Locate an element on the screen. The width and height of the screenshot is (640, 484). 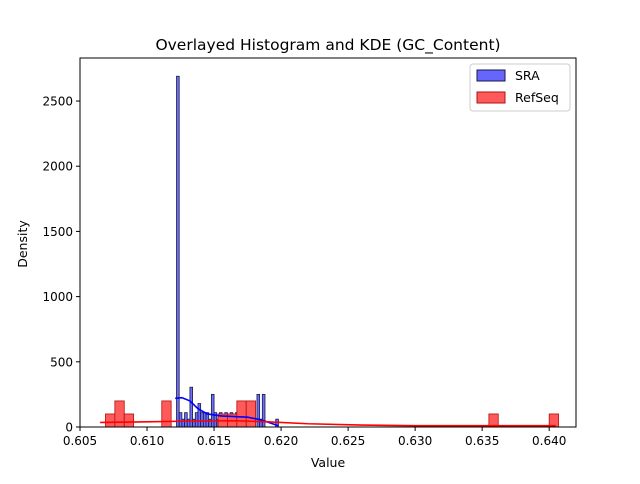
legend: SRA RefSeq is located at coordinates (520, 87).